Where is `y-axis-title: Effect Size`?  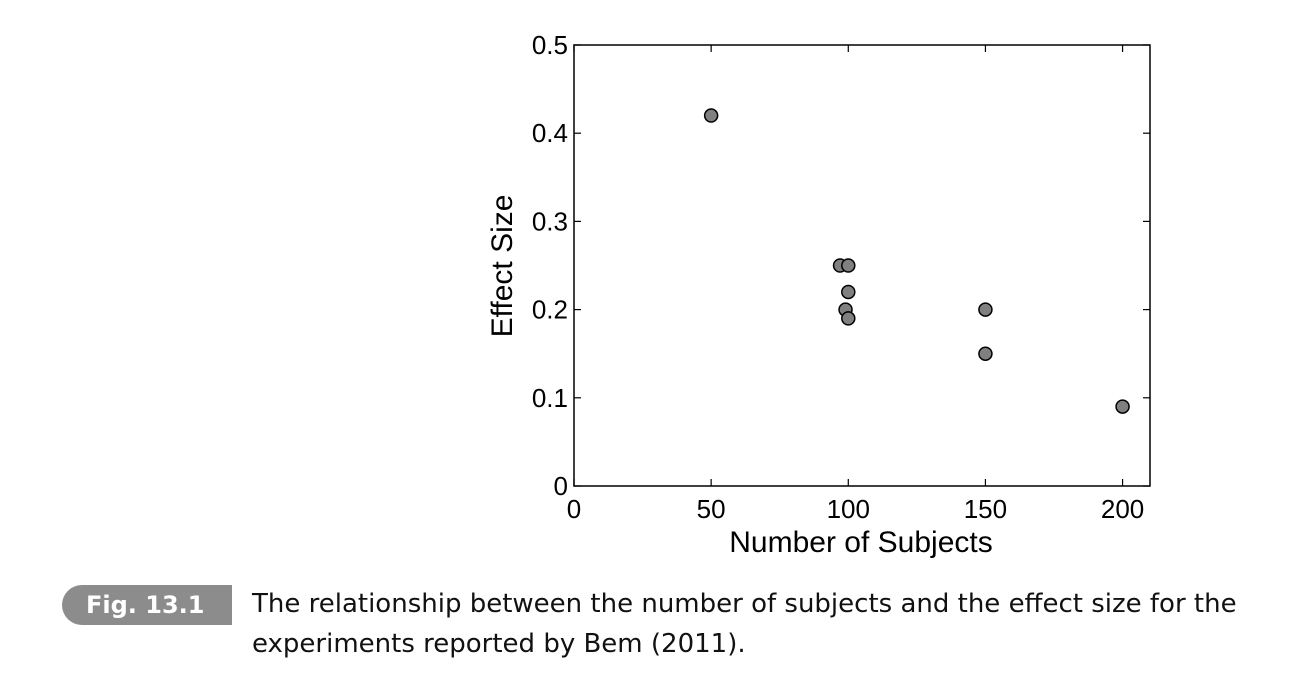 y-axis-title: Effect Size is located at coordinates (502, 266).